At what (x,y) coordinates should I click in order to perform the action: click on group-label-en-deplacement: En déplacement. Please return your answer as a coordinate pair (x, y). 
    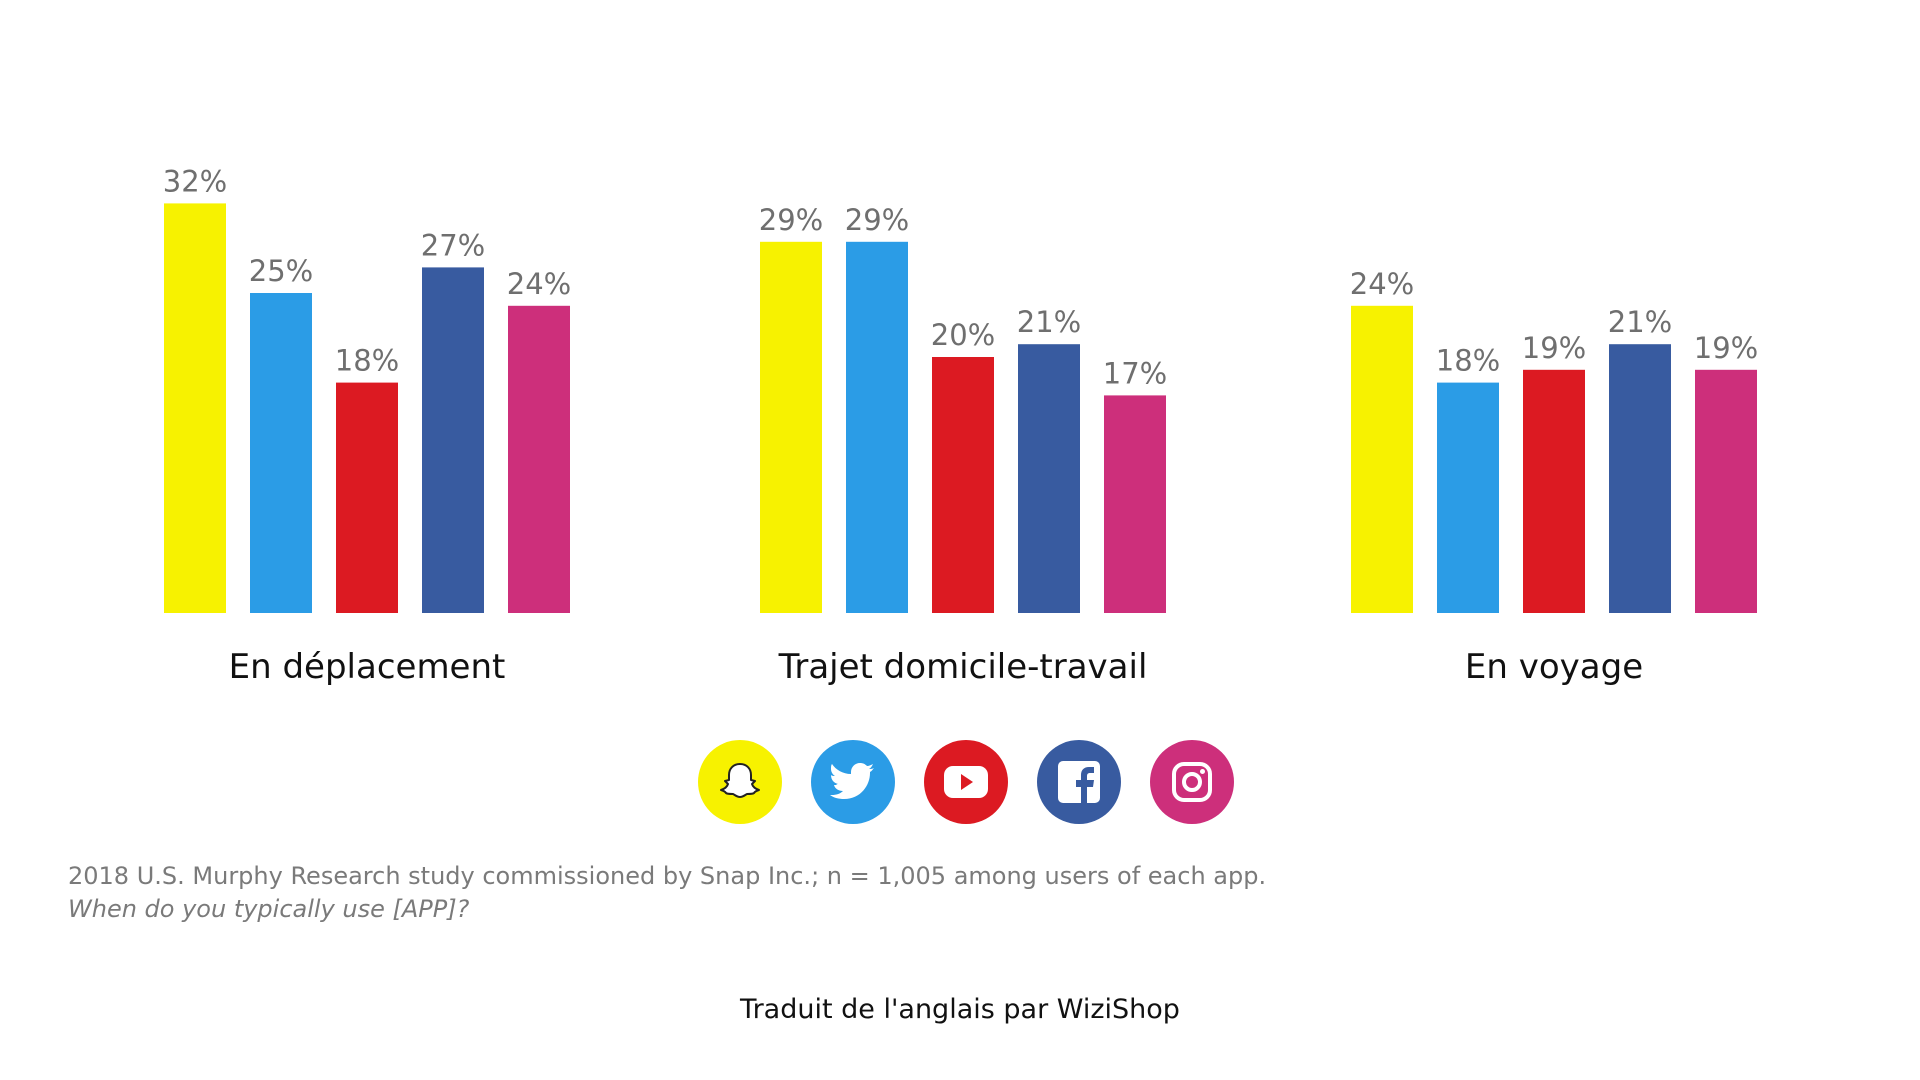
    Looking at the image, I should click on (367, 667).